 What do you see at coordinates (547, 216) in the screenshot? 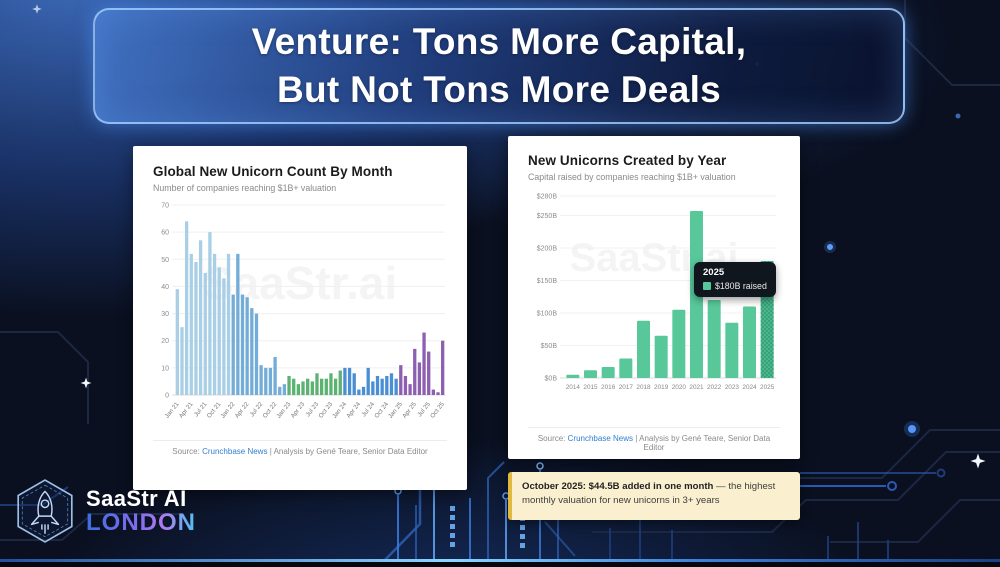
I see `svg-text: $250B` at bounding box center [547, 216].